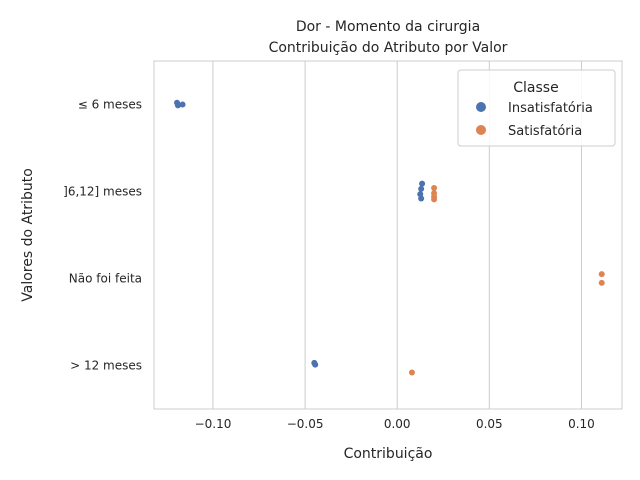 This screenshot has width=640, height=480. Describe the element at coordinates (388, 454) in the screenshot. I see `x-axis-label: Contribuição` at that location.